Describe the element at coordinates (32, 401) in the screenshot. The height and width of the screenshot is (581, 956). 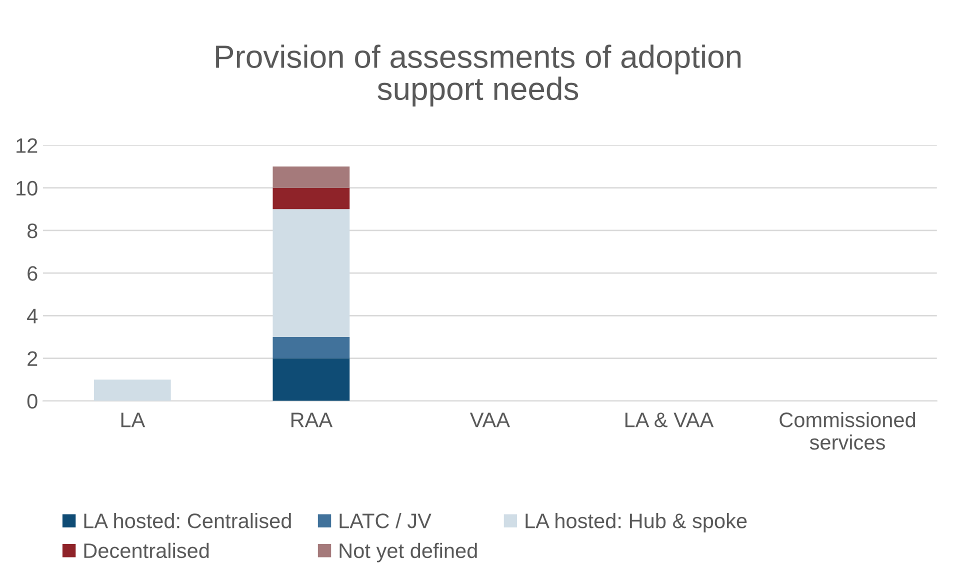
I see `y-tick-label: 0` at that location.